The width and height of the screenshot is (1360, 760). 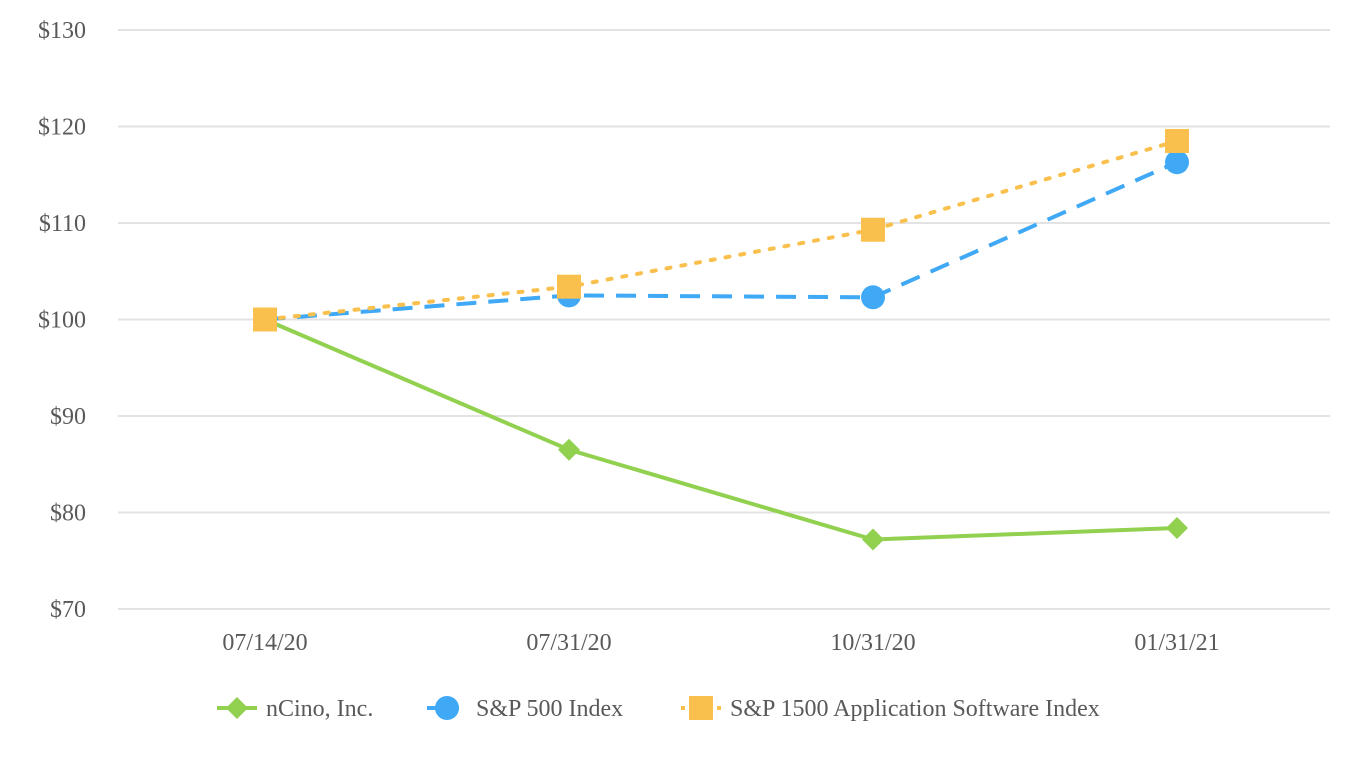 I want to click on legend-item: S&P 500 Index, so click(x=525, y=709).